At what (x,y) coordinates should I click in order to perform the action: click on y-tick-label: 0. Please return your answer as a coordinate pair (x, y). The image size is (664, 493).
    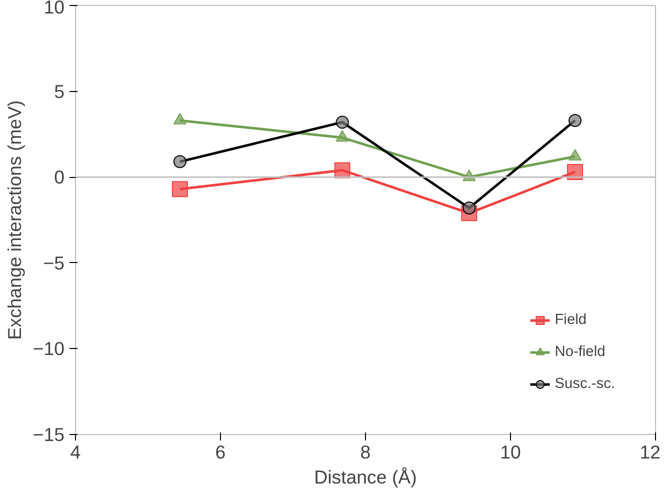
    Looking at the image, I should click on (59, 177).